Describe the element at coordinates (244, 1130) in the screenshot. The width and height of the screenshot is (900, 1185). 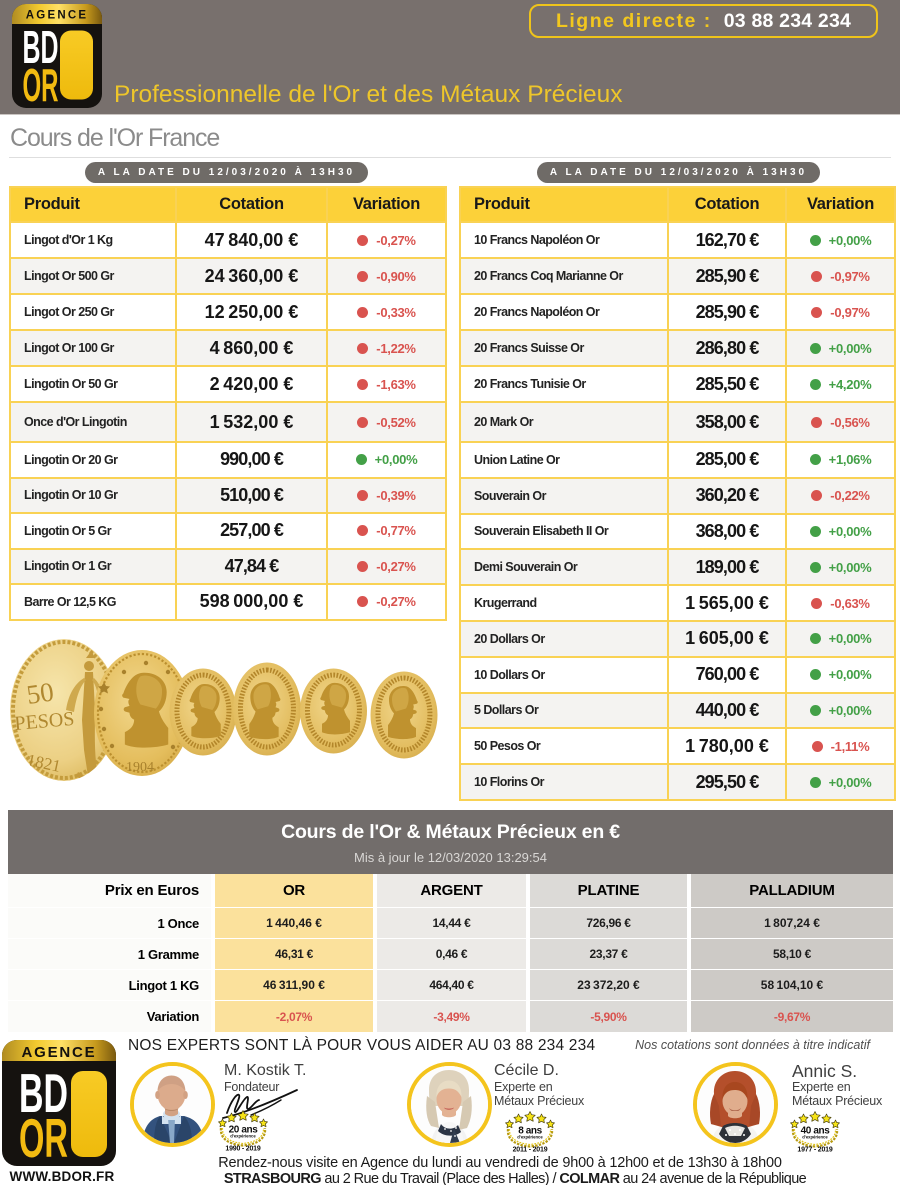
I see `svg-text: 20 ans` at that location.